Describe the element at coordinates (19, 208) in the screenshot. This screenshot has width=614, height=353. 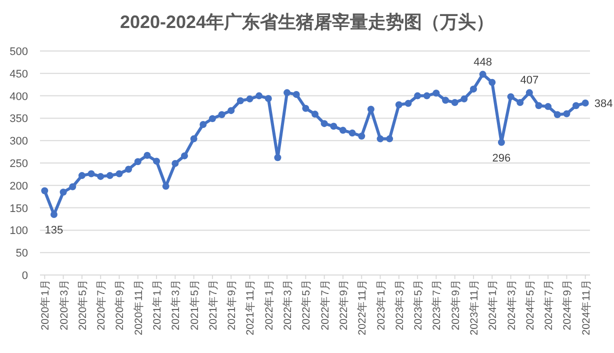
I see `y-tick-label: 150` at that location.